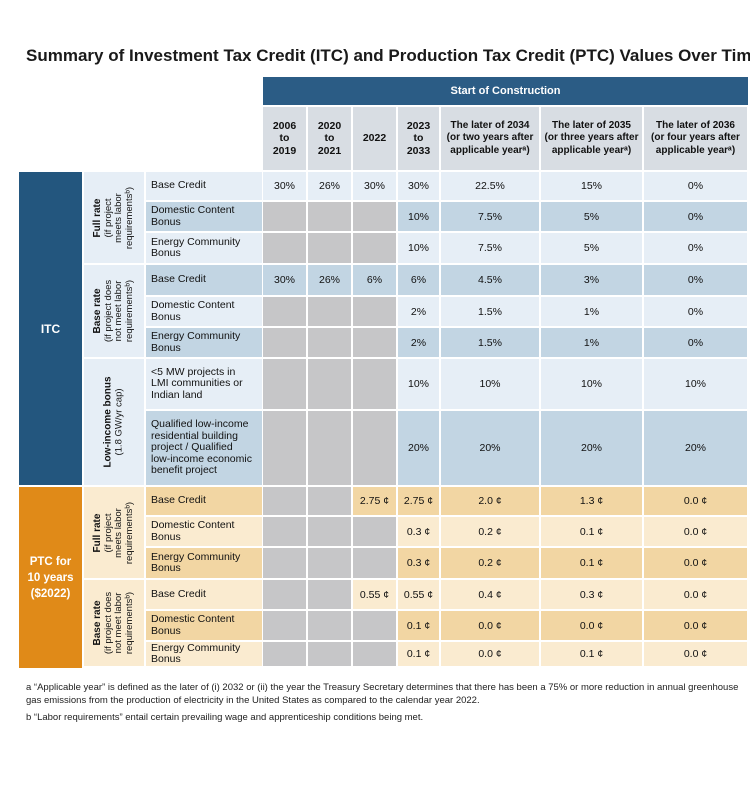  I want to click on row-label-10: Domestic Content Bonus, so click(204, 531).